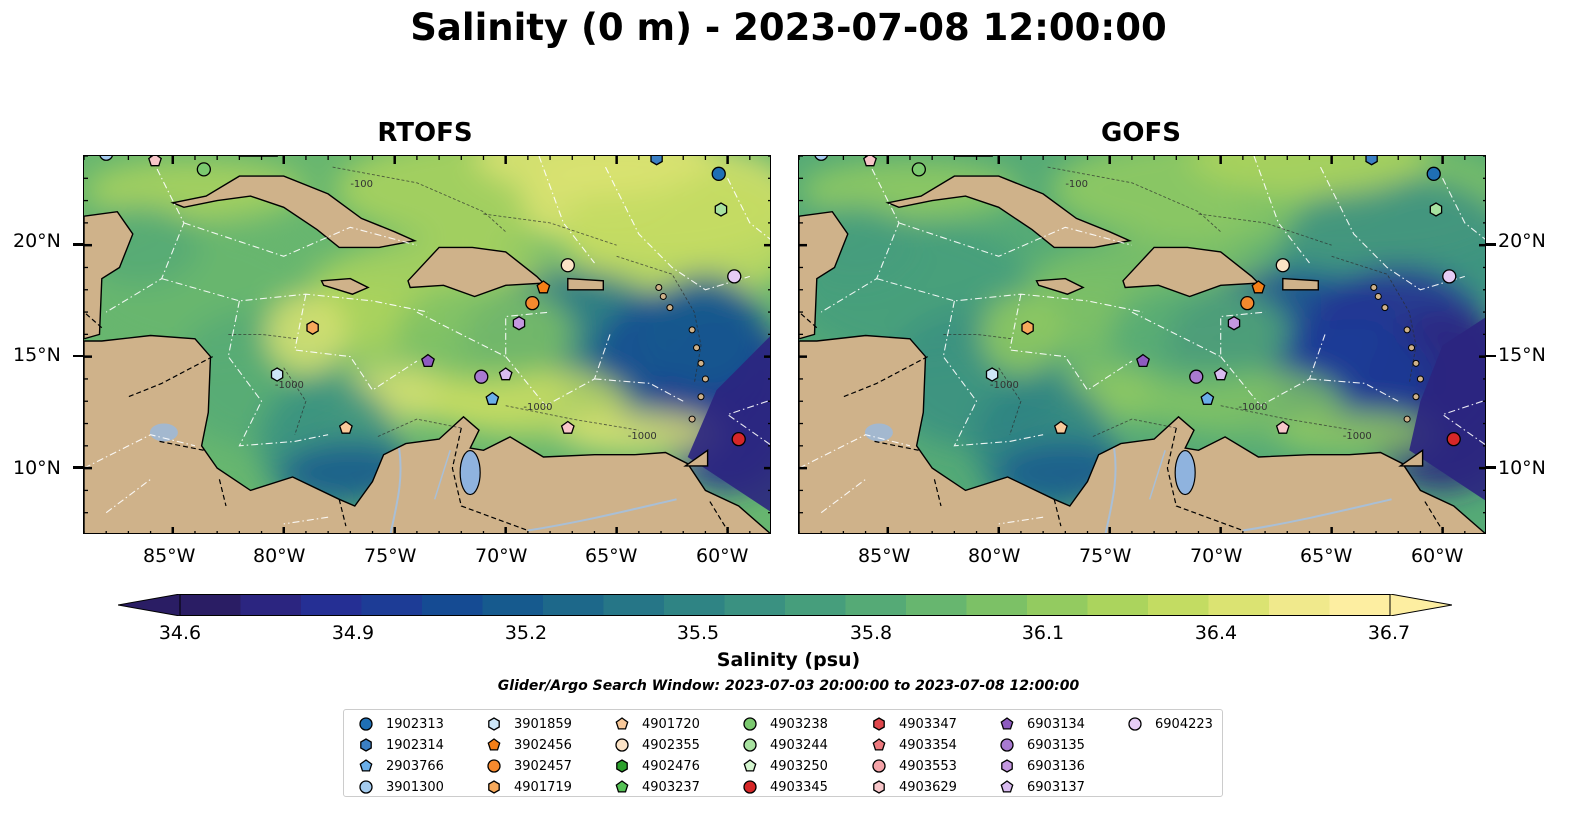 The image size is (1577, 827). What do you see at coordinates (799, 766) in the screenshot?
I see `legend-label: 4903250` at bounding box center [799, 766].